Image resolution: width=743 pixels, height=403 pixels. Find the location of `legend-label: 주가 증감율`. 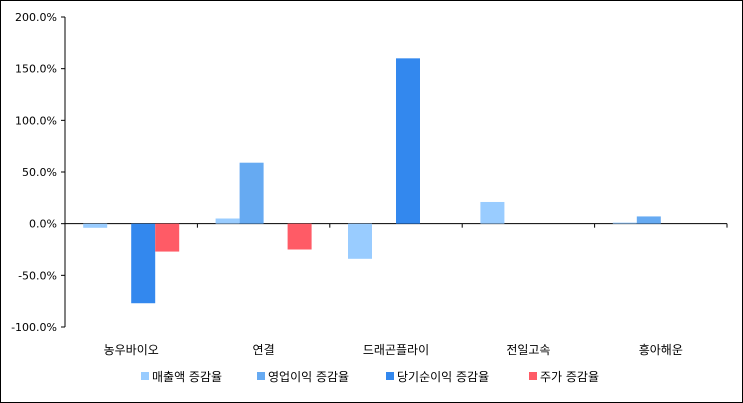

legend-label: 주가 증감율 is located at coordinates (569, 377).